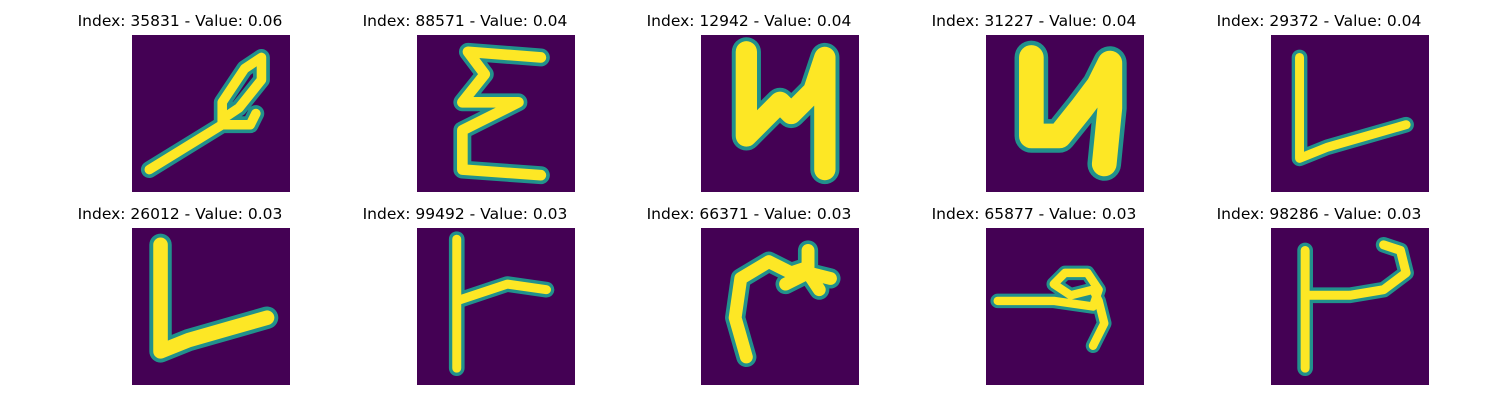 The width and height of the screenshot is (1500, 400). I want to click on image-cell: Index: 31227 - Value: 0.04, so click(1034, 96).